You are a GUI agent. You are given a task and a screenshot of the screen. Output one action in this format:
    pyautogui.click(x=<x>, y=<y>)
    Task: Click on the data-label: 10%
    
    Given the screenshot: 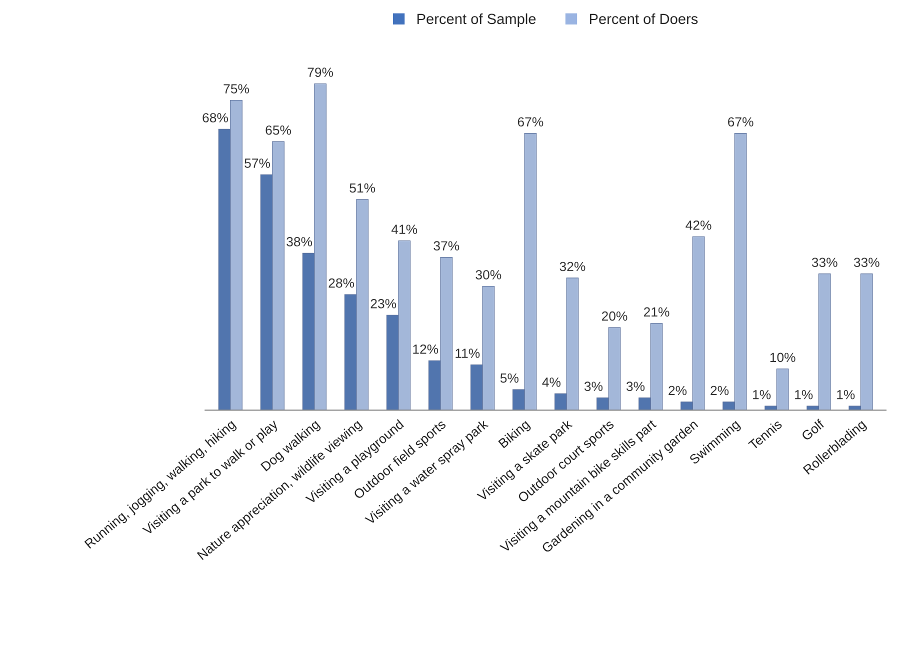 What is the action you would take?
    pyautogui.click(x=783, y=357)
    